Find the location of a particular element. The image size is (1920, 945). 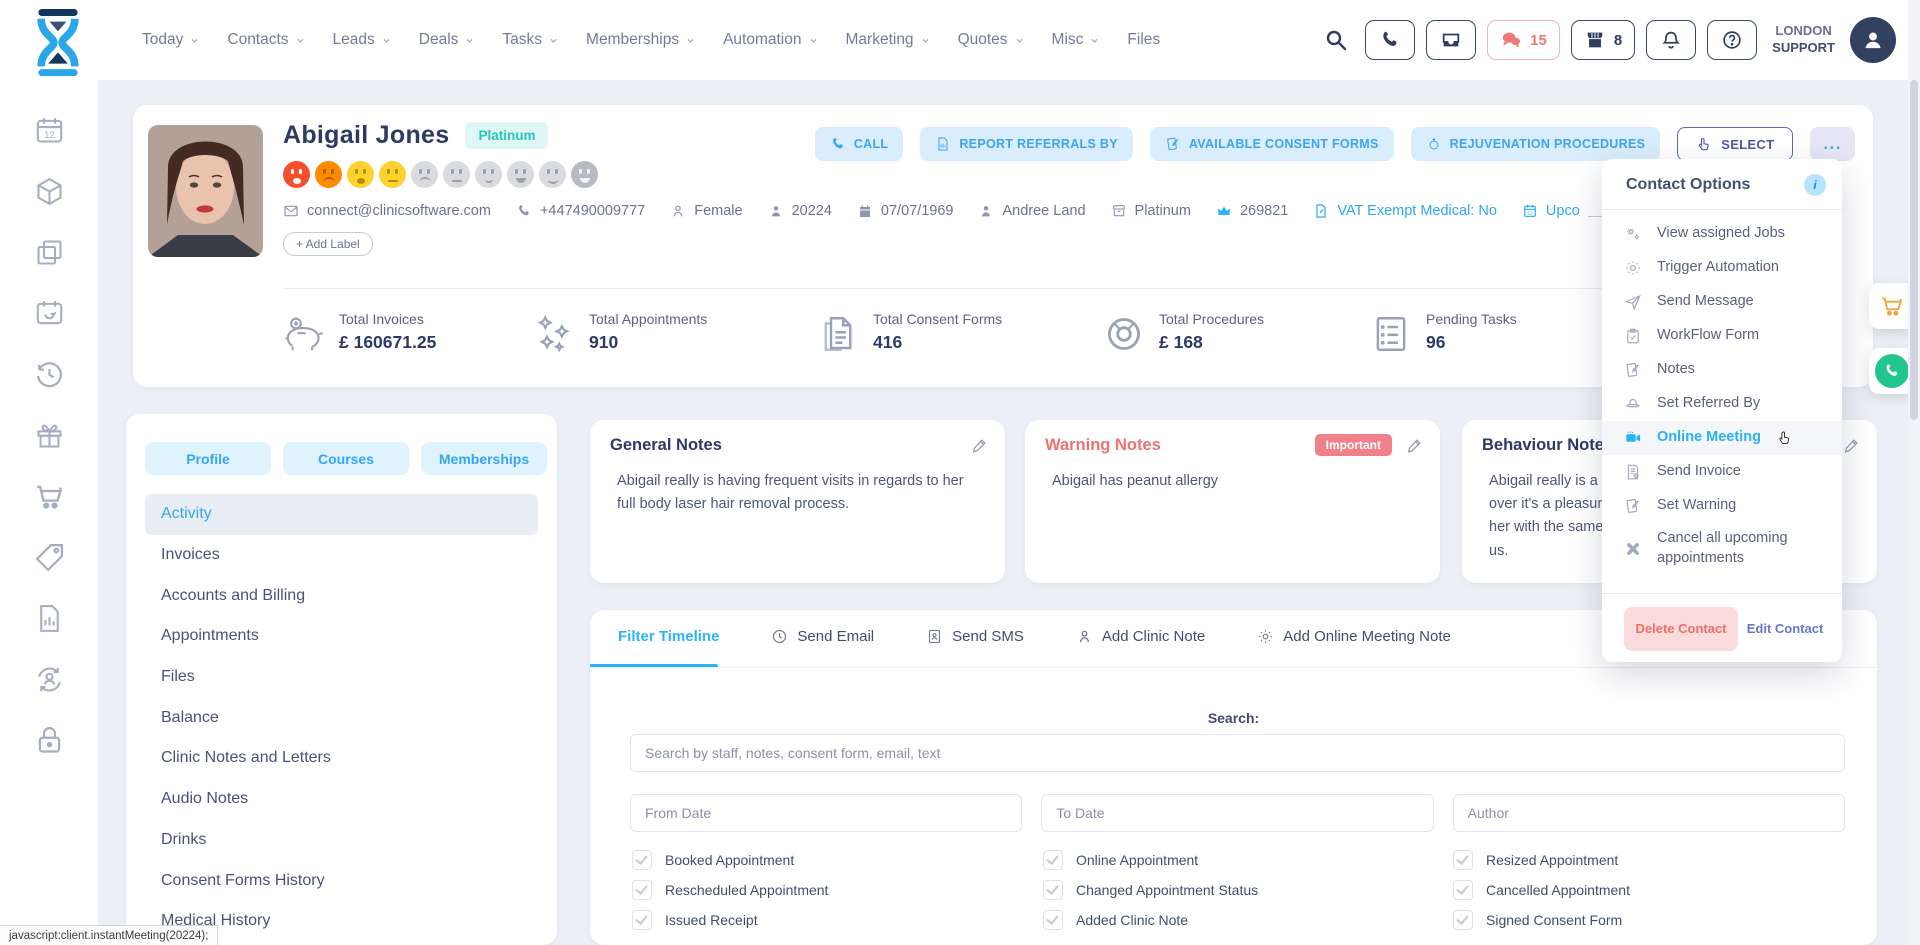

calendar-return-icon is located at coordinates (49, 313).